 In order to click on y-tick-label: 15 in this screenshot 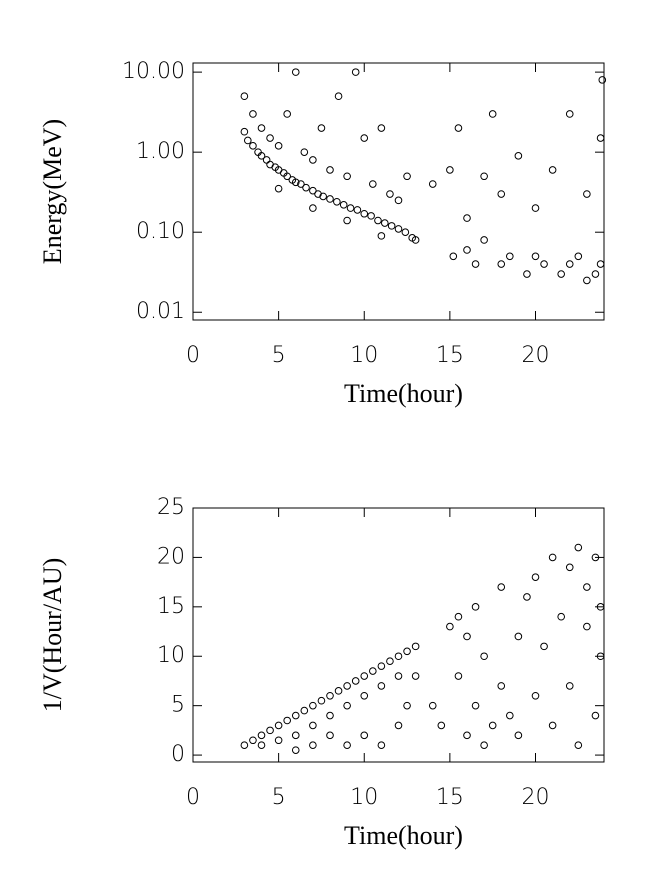, I will do `click(171, 606)`.